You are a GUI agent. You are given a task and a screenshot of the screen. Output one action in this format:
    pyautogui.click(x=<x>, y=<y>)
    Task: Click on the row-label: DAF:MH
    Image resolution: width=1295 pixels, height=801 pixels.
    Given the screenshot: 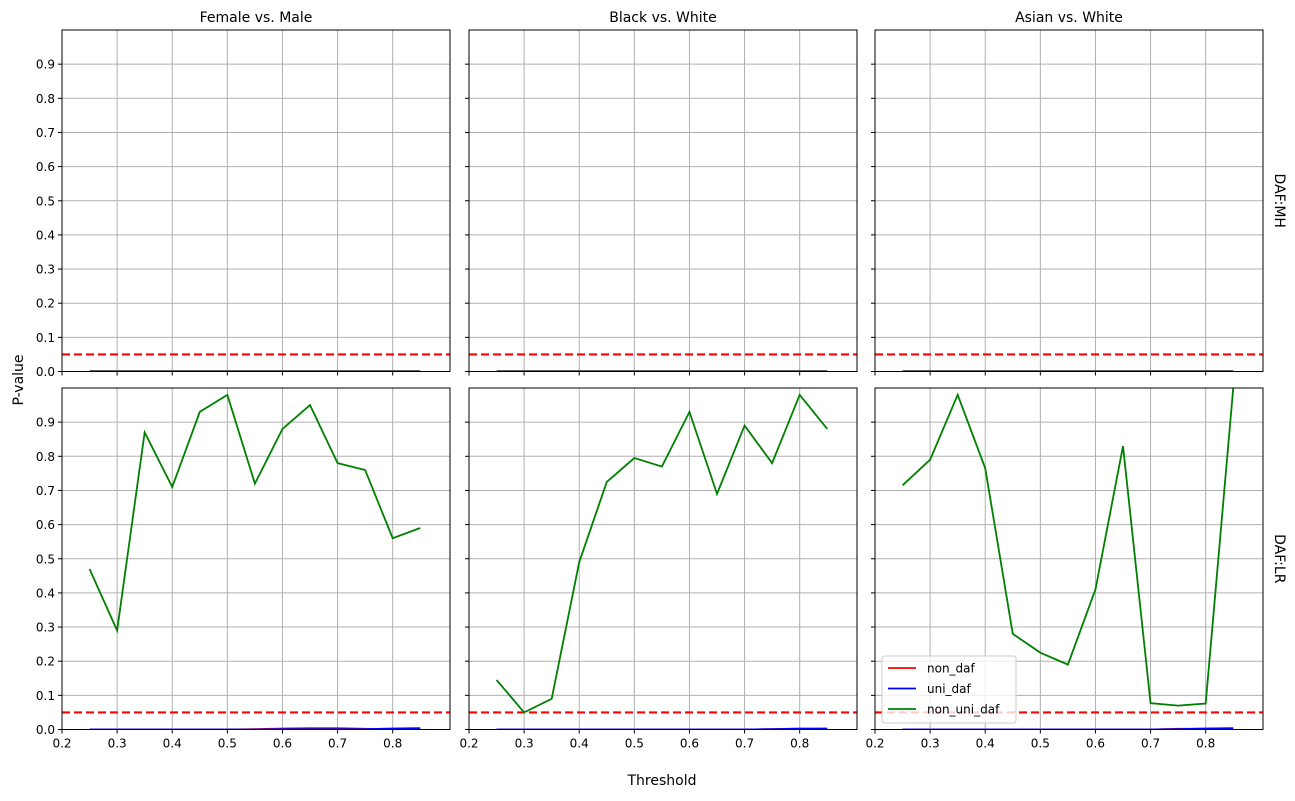 What is the action you would take?
    pyautogui.click(x=1279, y=201)
    